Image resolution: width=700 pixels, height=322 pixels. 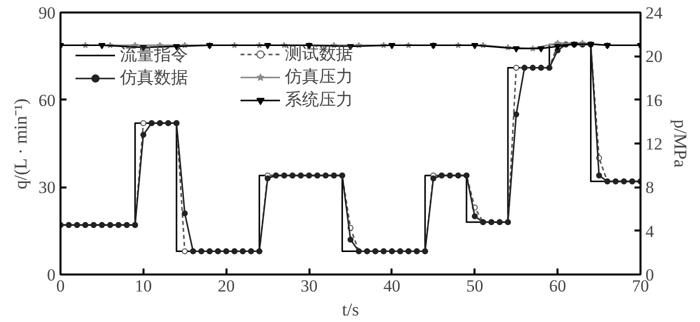 I want to click on y2-tick-label: 24, so click(x=654, y=13).